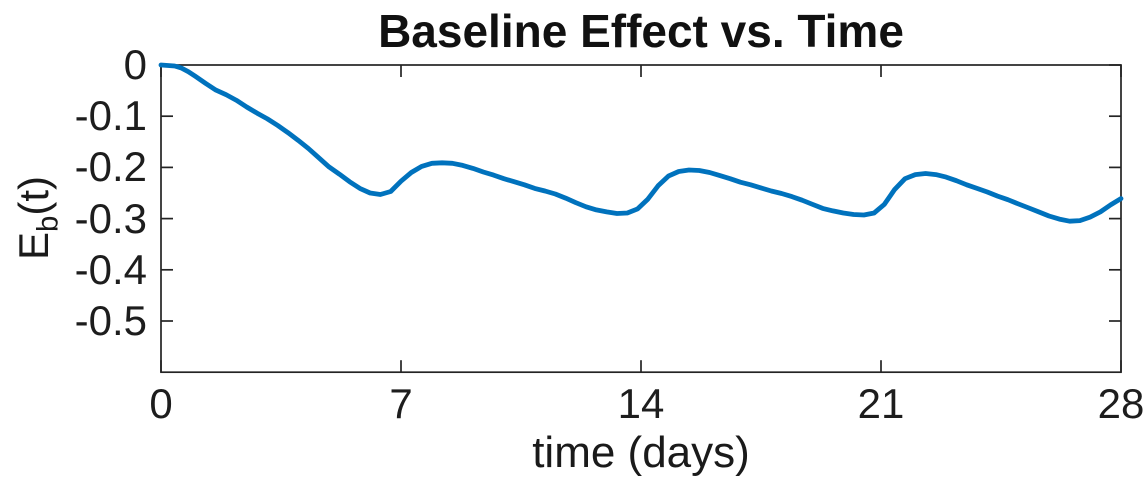 This screenshot has width=1146, height=479. Describe the element at coordinates (641, 31) in the screenshot. I see `chart-title: Baseline Effect vs. Time` at that location.